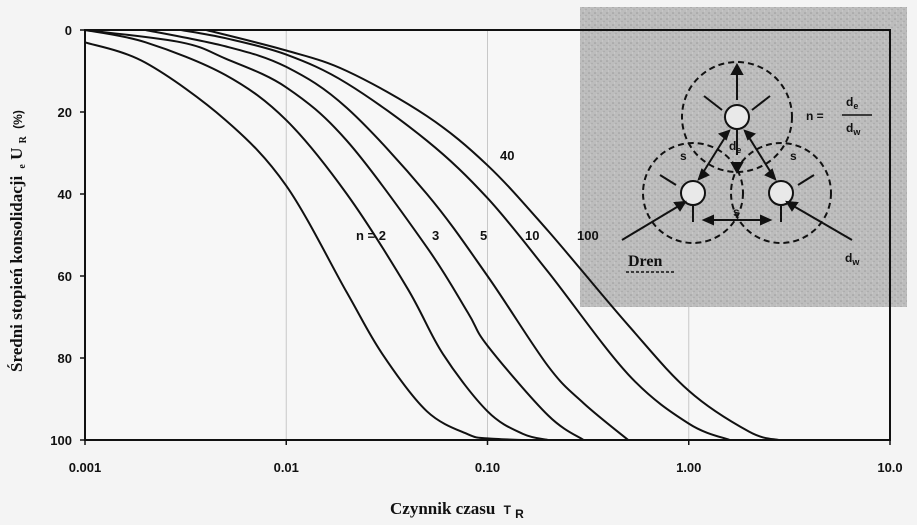  What do you see at coordinates (815, 116) in the screenshot?
I see `formula-lhs: n =` at bounding box center [815, 116].